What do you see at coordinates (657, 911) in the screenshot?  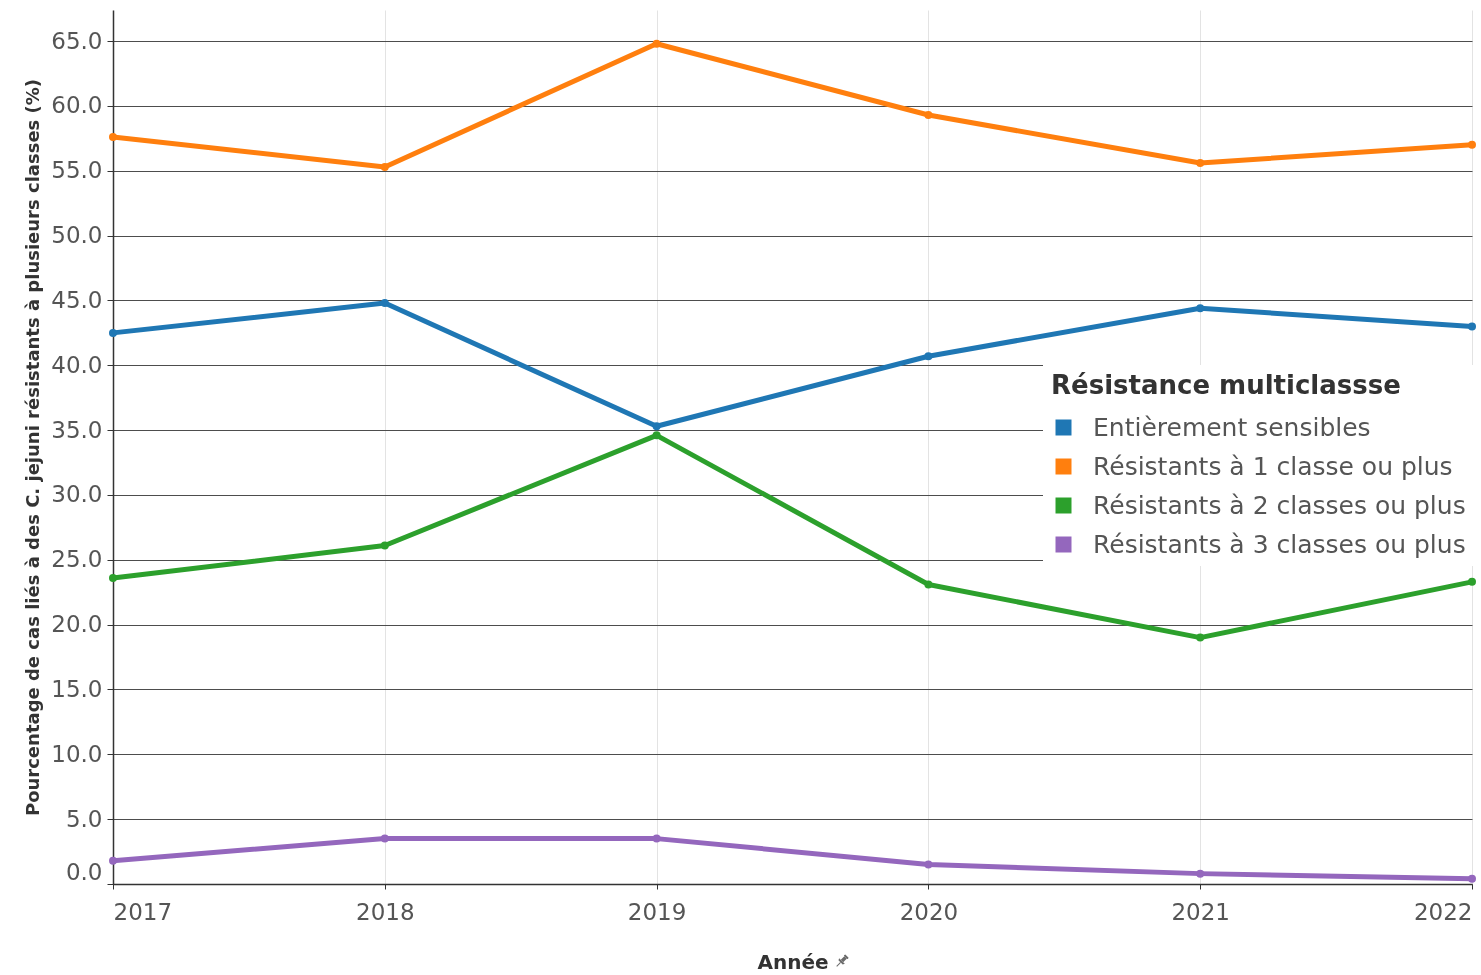 I see `x-tick-label: 2019` at bounding box center [657, 911].